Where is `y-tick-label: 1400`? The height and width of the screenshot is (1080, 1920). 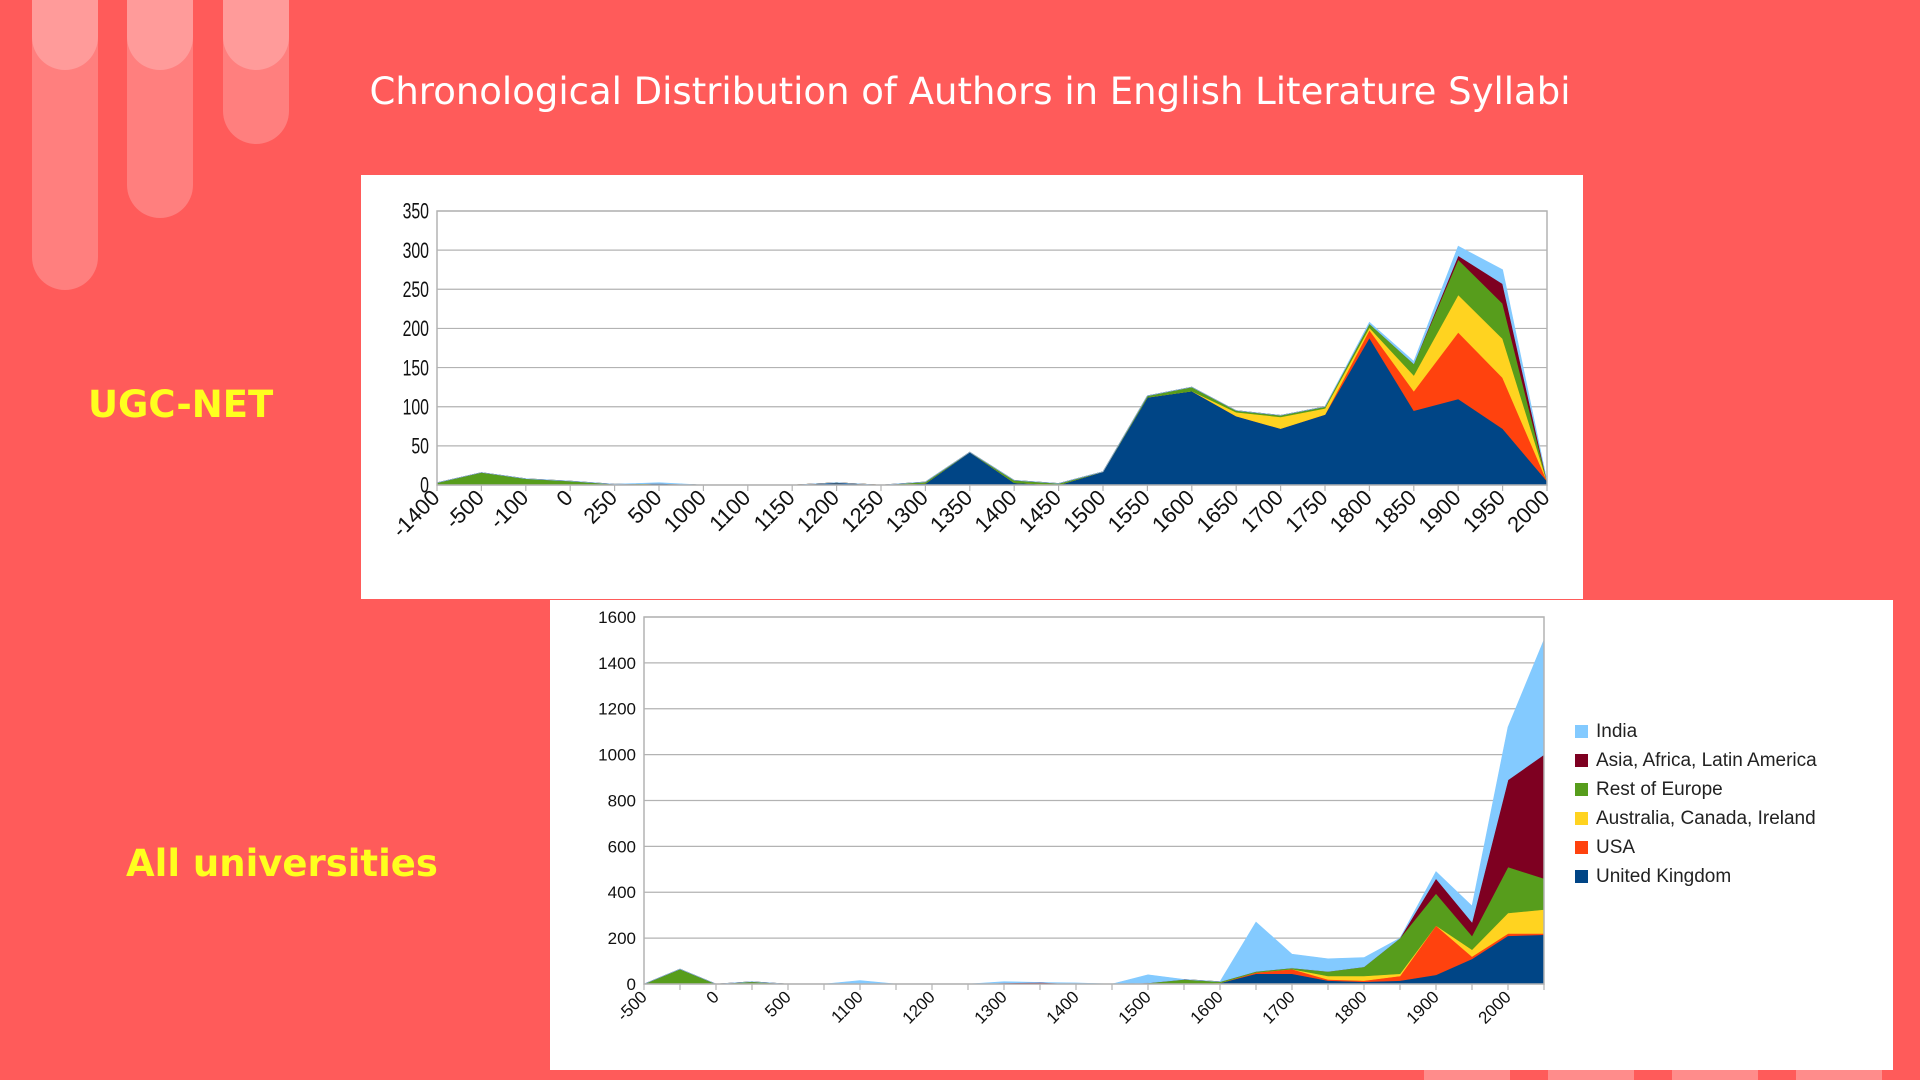
y-tick-label: 1400 is located at coordinates (617, 663).